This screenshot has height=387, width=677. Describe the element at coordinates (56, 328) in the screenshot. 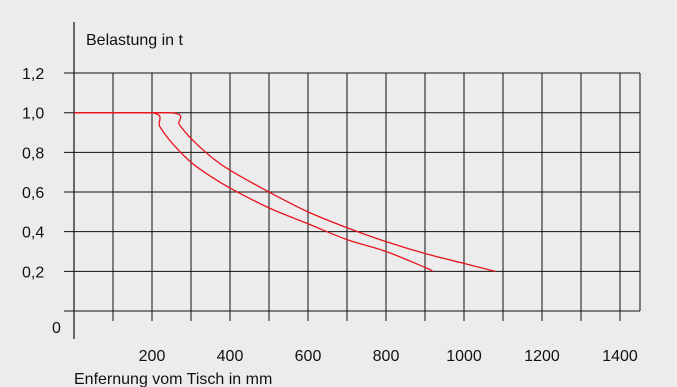

I see `y-tick-label: 0` at that location.